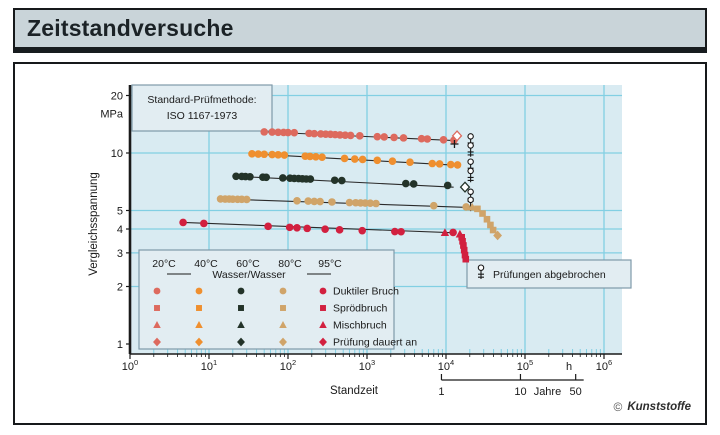 The width and height of the screenshot is (720, 435). What do you see at coordinates (324, 240) in the screenshot?
I see `series-95Cc` at bounding box center [324, 240].